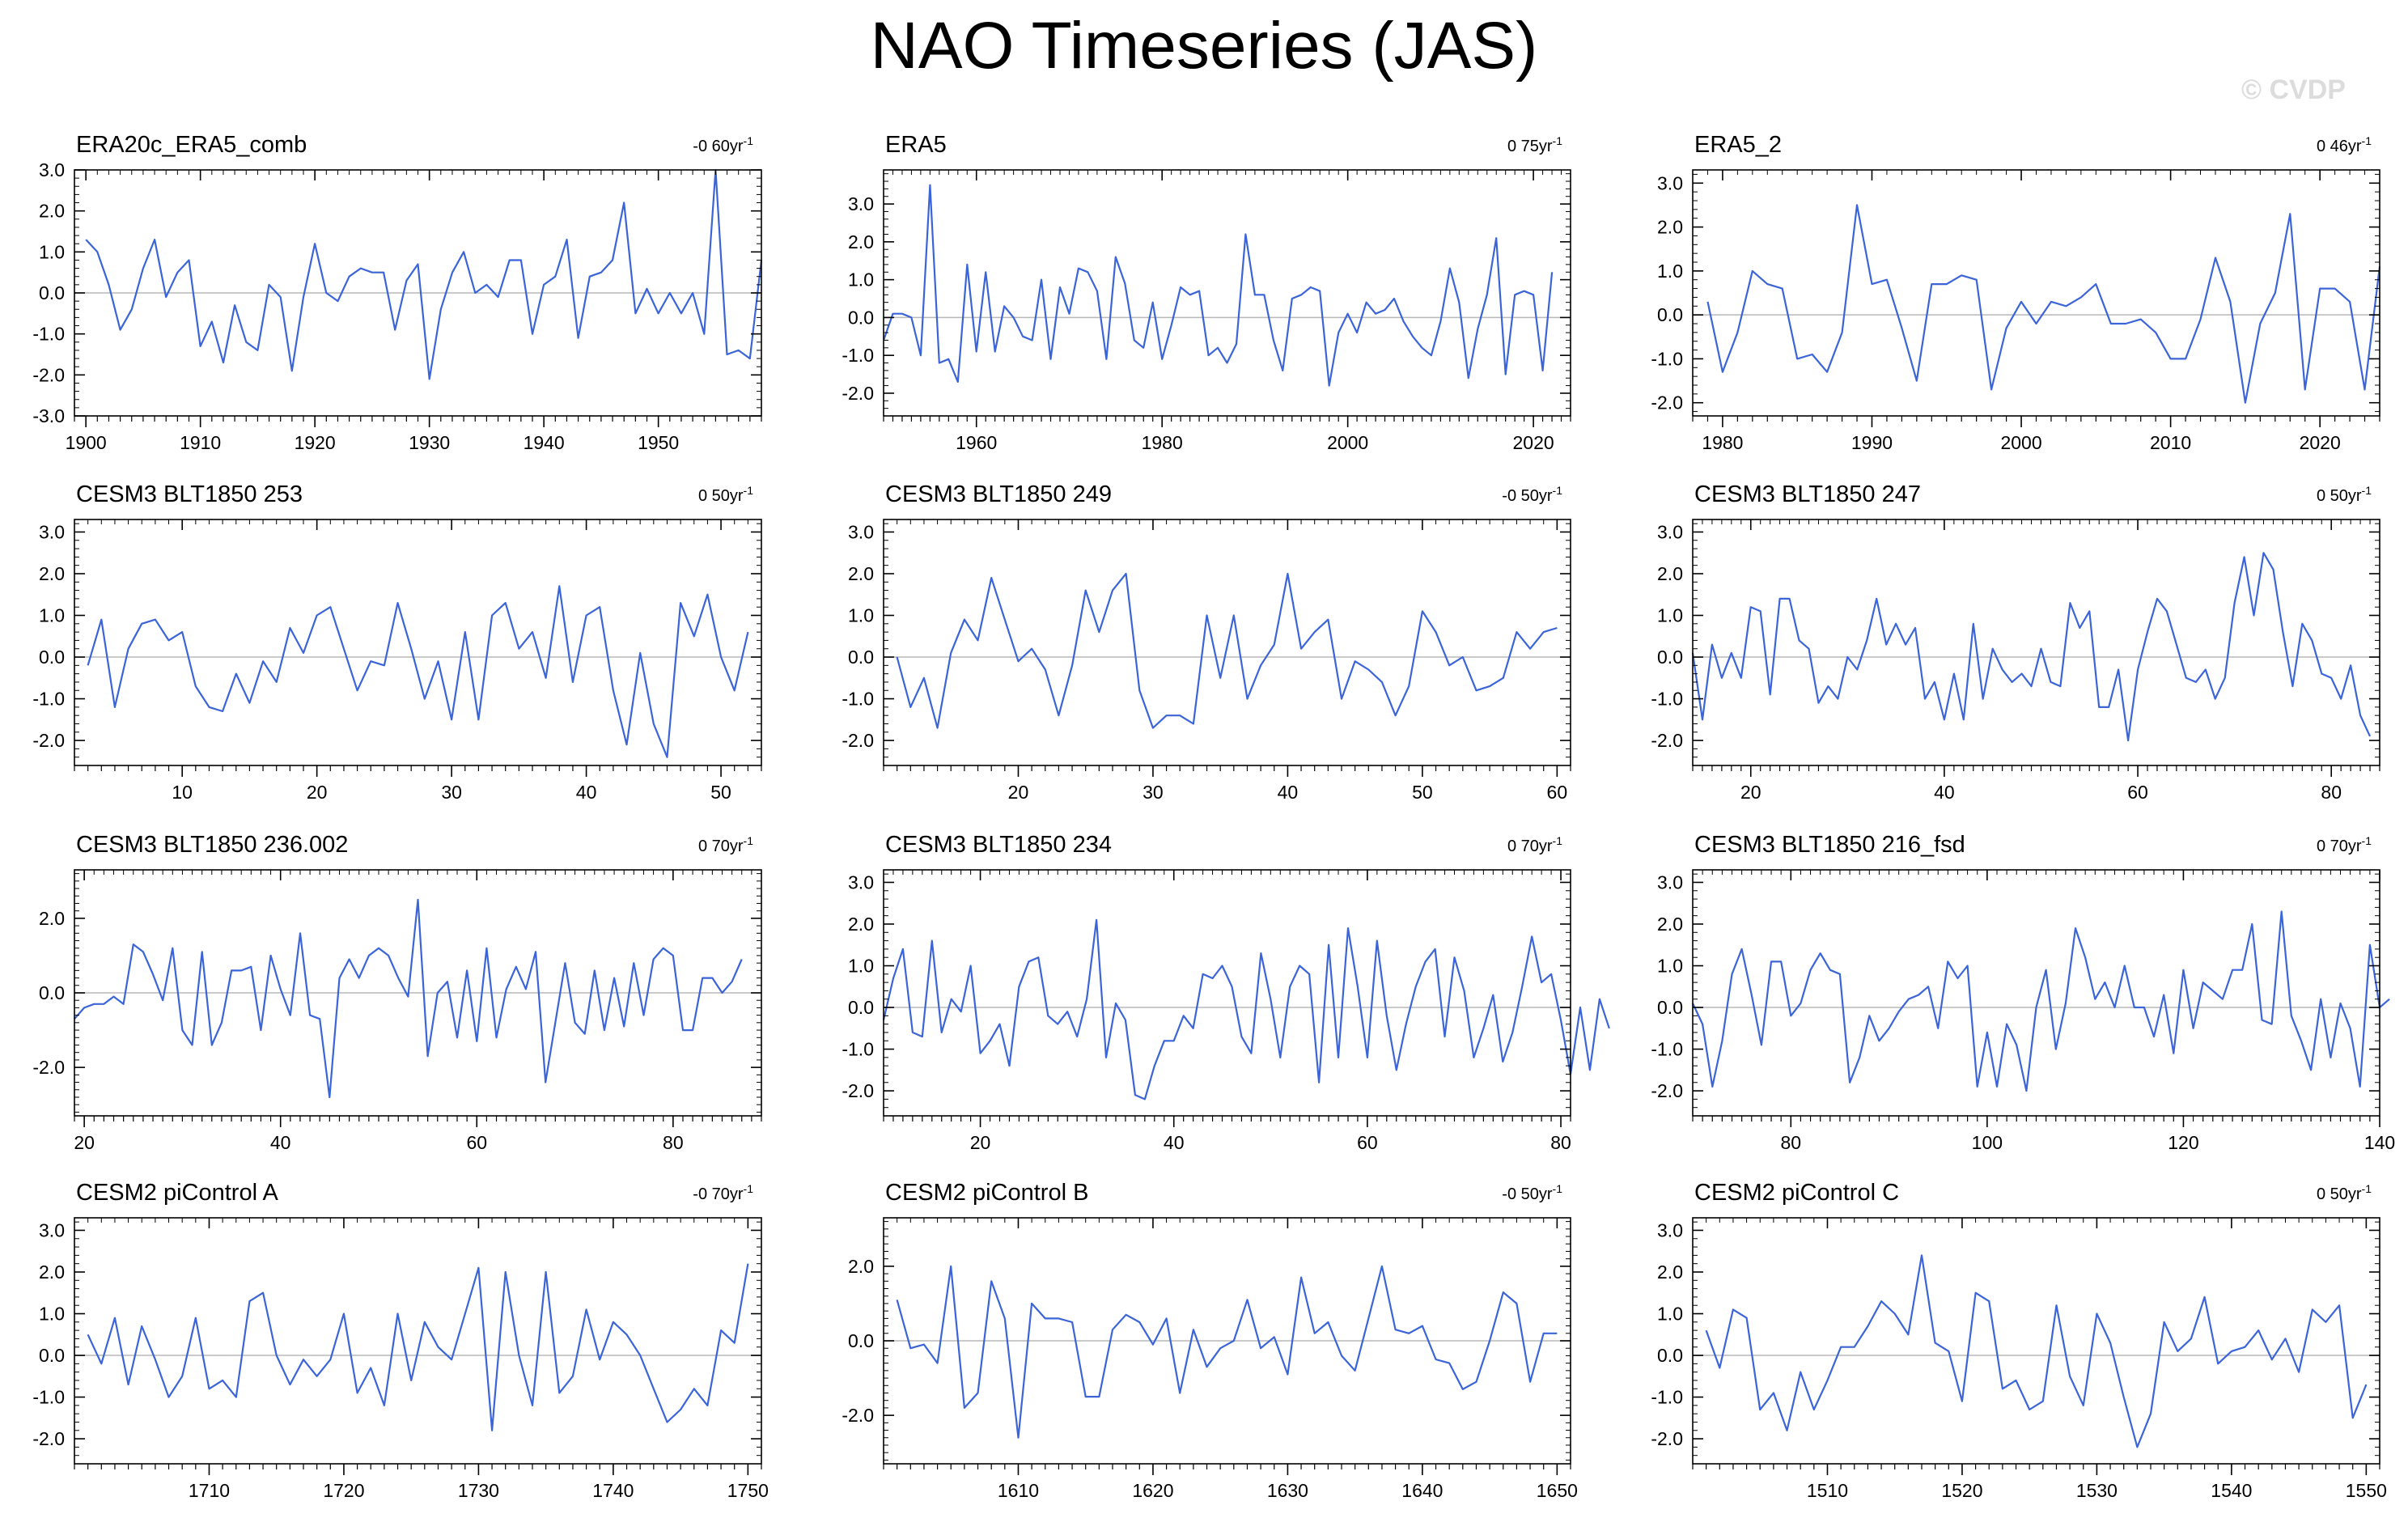 The width and height of the screenshot is (2408, 1535). I want to click on x-tick-label: 1930, so click(429, 443).